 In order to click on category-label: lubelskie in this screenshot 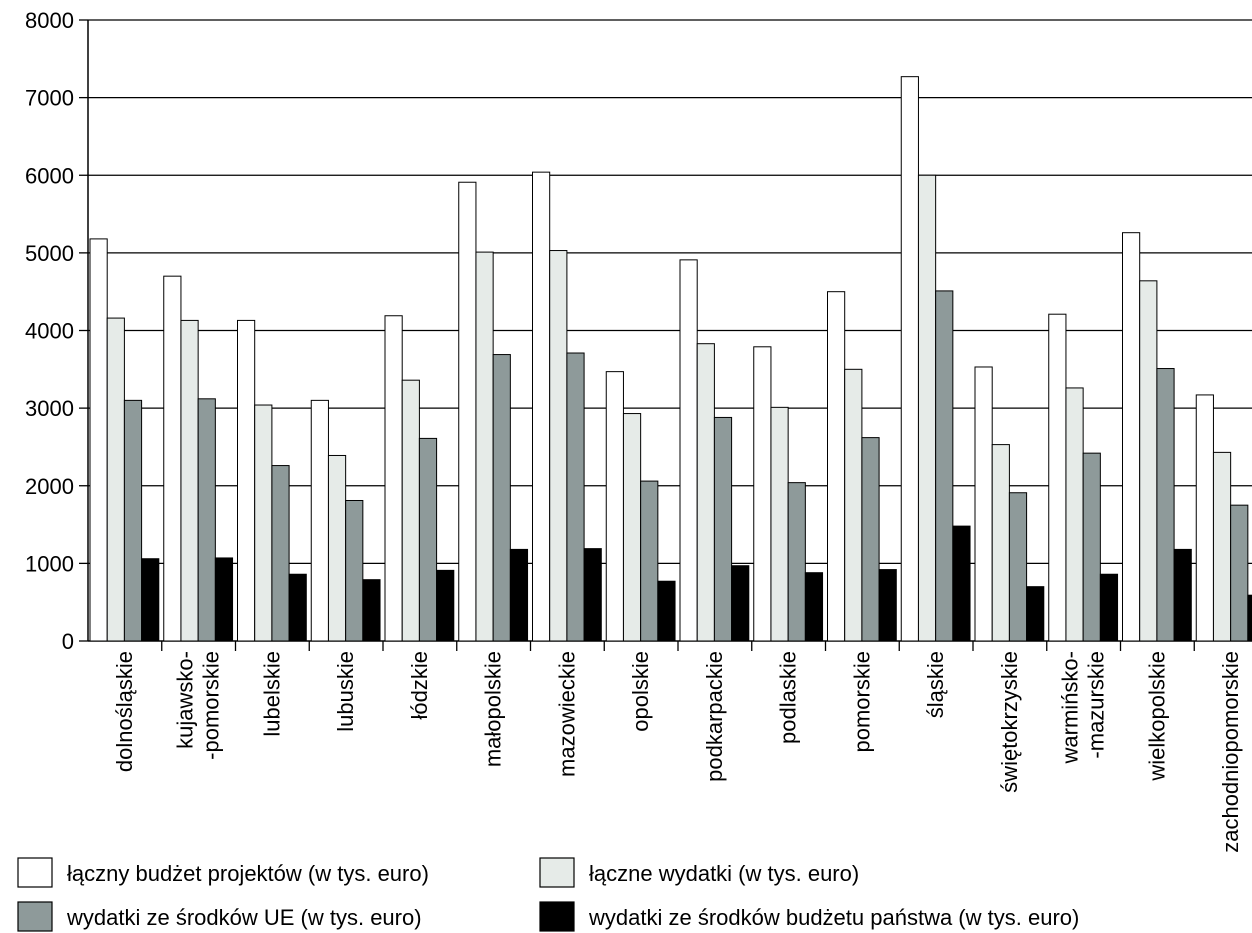, I will do `click(271, 694)`.